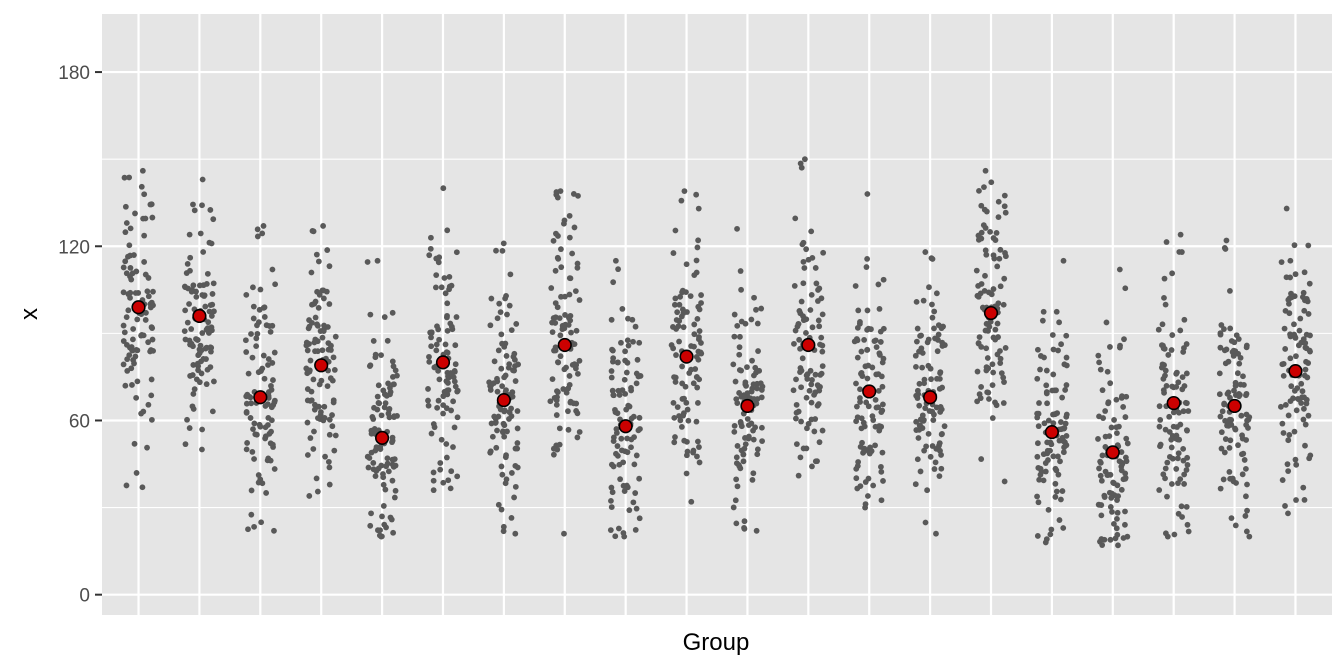 The image size is (1344, 672). Describe the element at coordinates (564, 345) in the screenshot. I see `group-mean-point` at that location.